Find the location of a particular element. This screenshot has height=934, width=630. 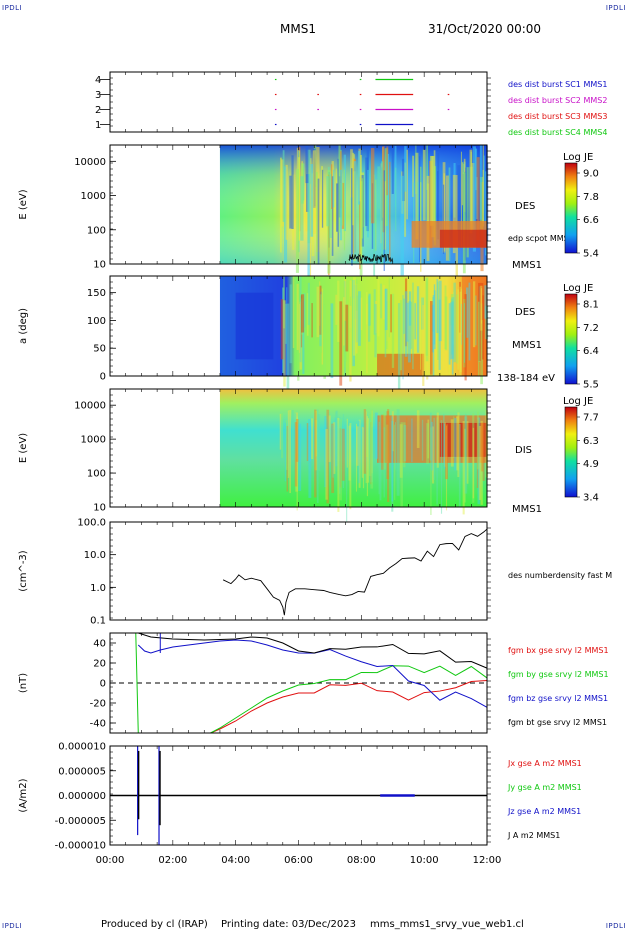

des-pitch-energy-range: 138-184 eV is located at coordinates (526, 378).